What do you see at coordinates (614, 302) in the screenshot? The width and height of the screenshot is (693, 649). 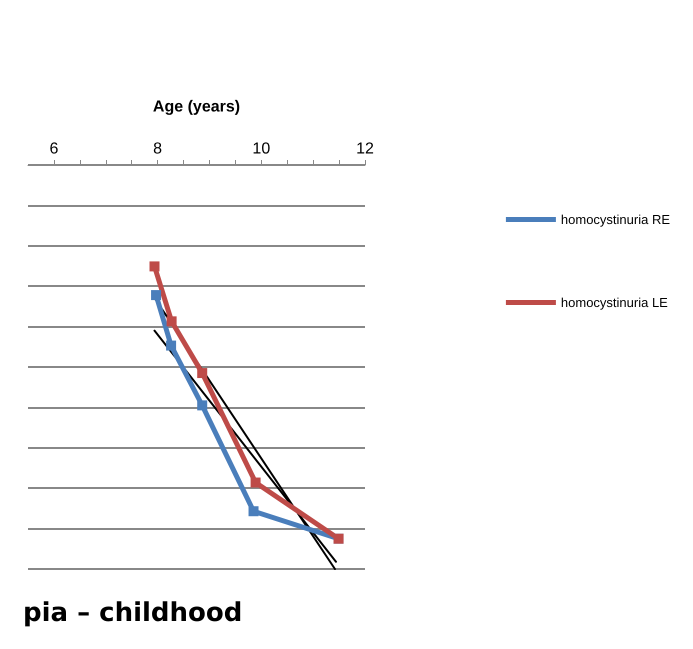 I see `legend-label: homocystinuria LE` at bounding box center [614, 302].